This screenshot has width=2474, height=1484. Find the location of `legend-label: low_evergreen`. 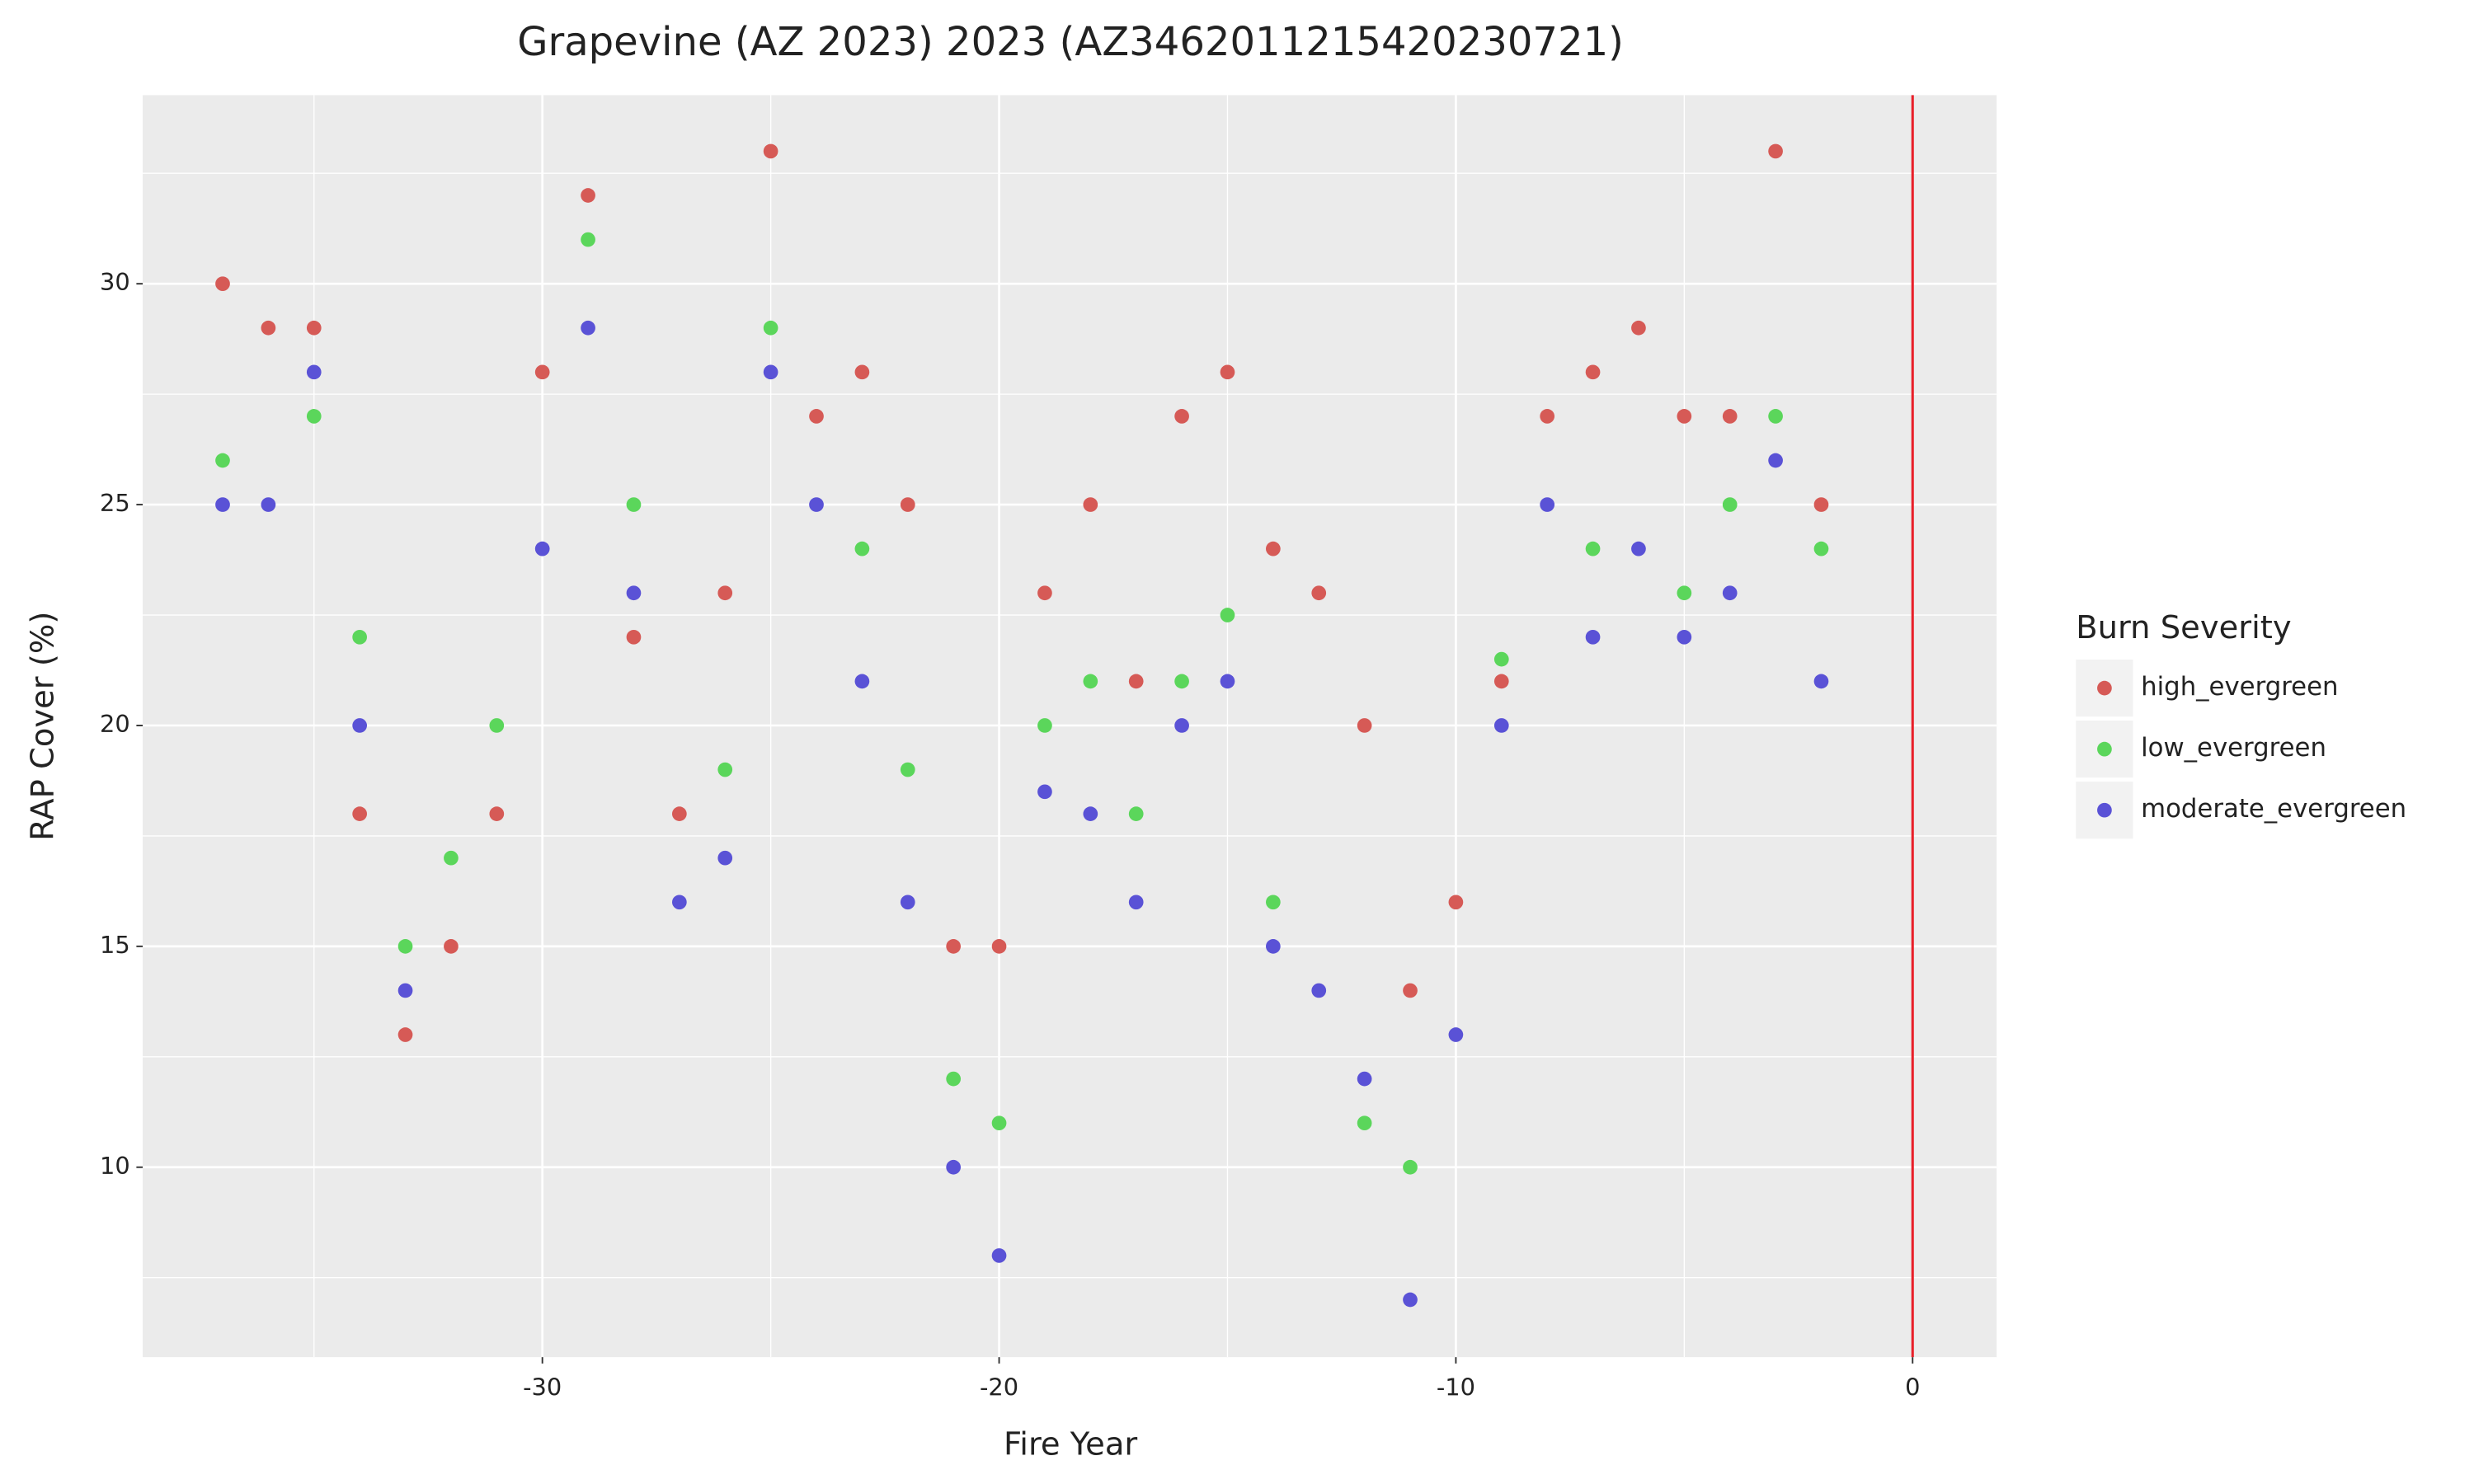

legend-label: low_evergreen is located at coordinates (2233, 748).